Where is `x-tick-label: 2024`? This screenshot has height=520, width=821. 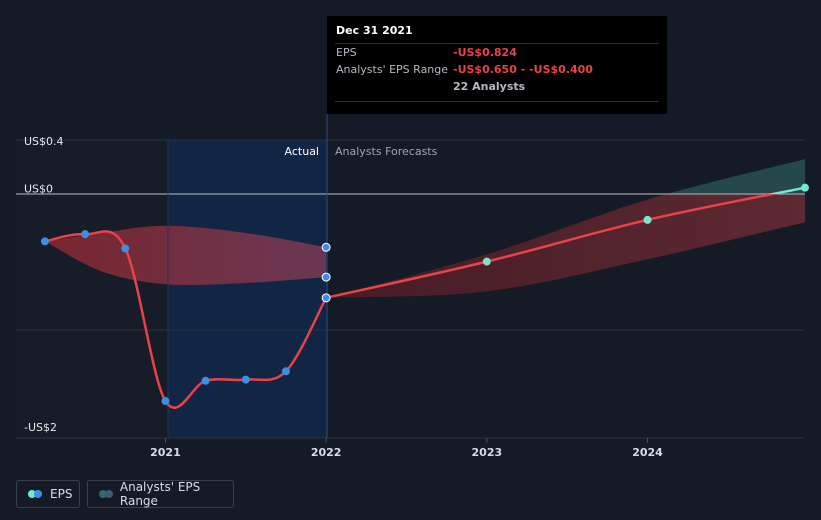
x-tick-label: 2024 is located at coordinates (647, 452).